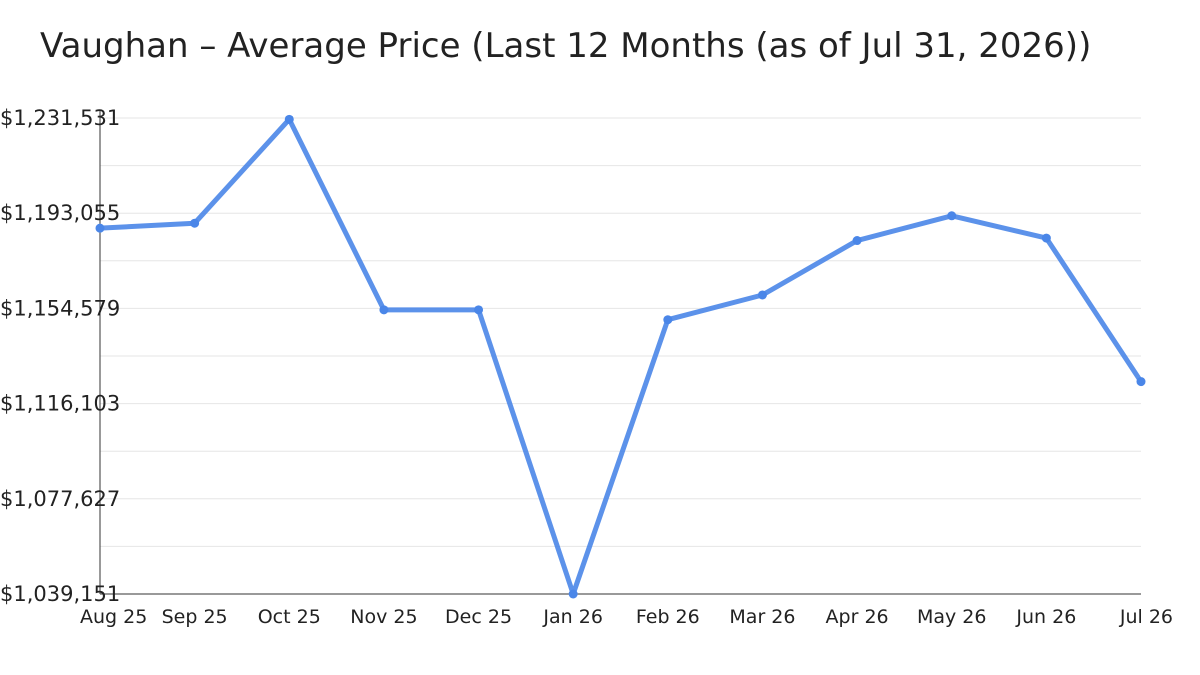 This screenshot has height=675, width=1200. Describe the element at coordinates (383, 617) in the screenshot. I see `x-tick-label: Nov 25` at that location.